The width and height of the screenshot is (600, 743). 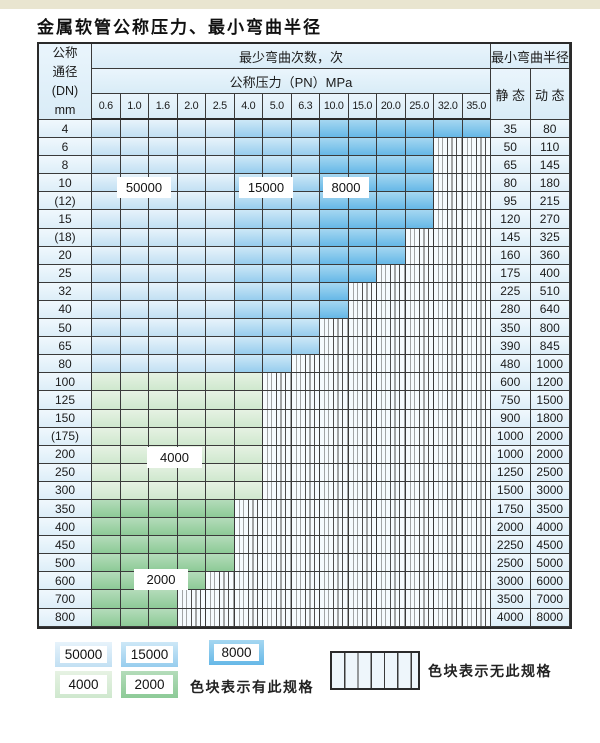 I want to click on static-value: 35, so click(x=511, y=129).